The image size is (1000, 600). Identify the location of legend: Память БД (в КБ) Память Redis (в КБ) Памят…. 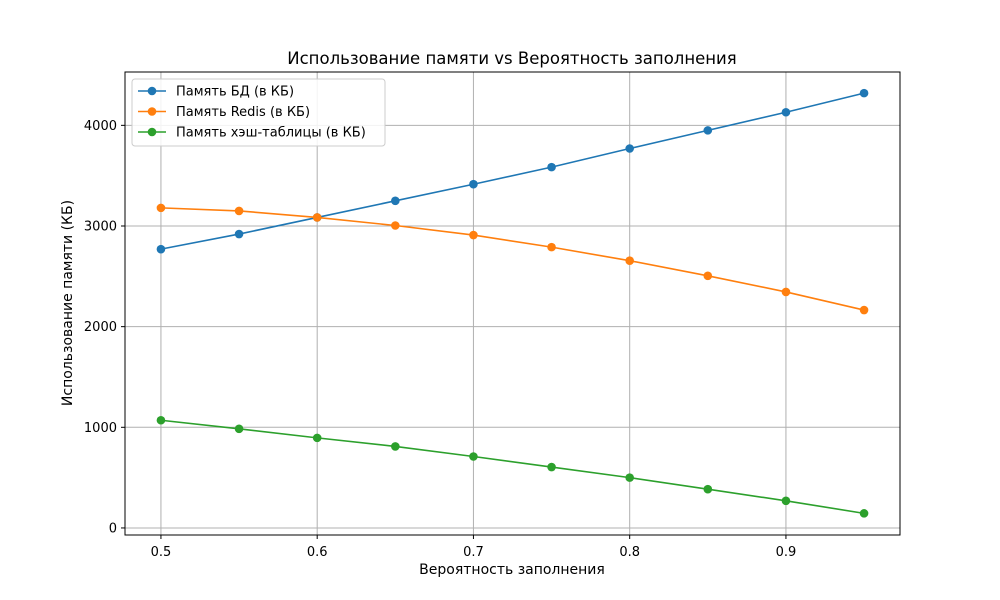
(258, 112).